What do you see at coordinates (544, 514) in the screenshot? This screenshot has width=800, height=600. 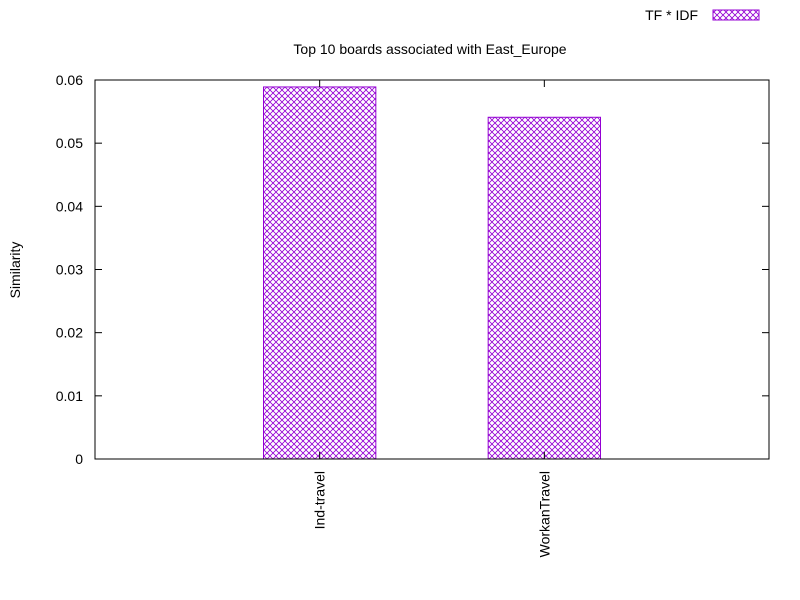 I see `x-tick-label: WorkanTravel` at bounding box center [544, 514].